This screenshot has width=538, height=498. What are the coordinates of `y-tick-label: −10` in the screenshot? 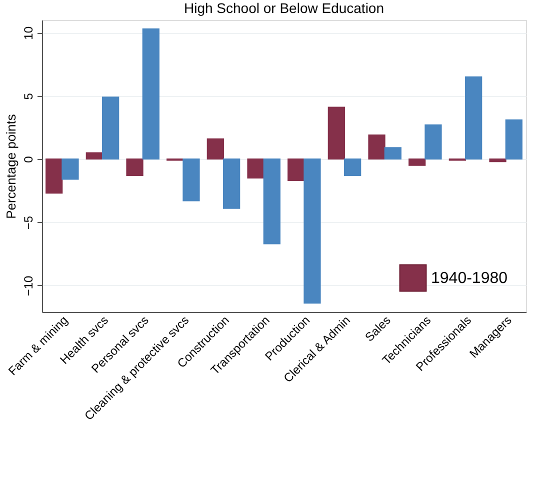 It's located at (29, 285).